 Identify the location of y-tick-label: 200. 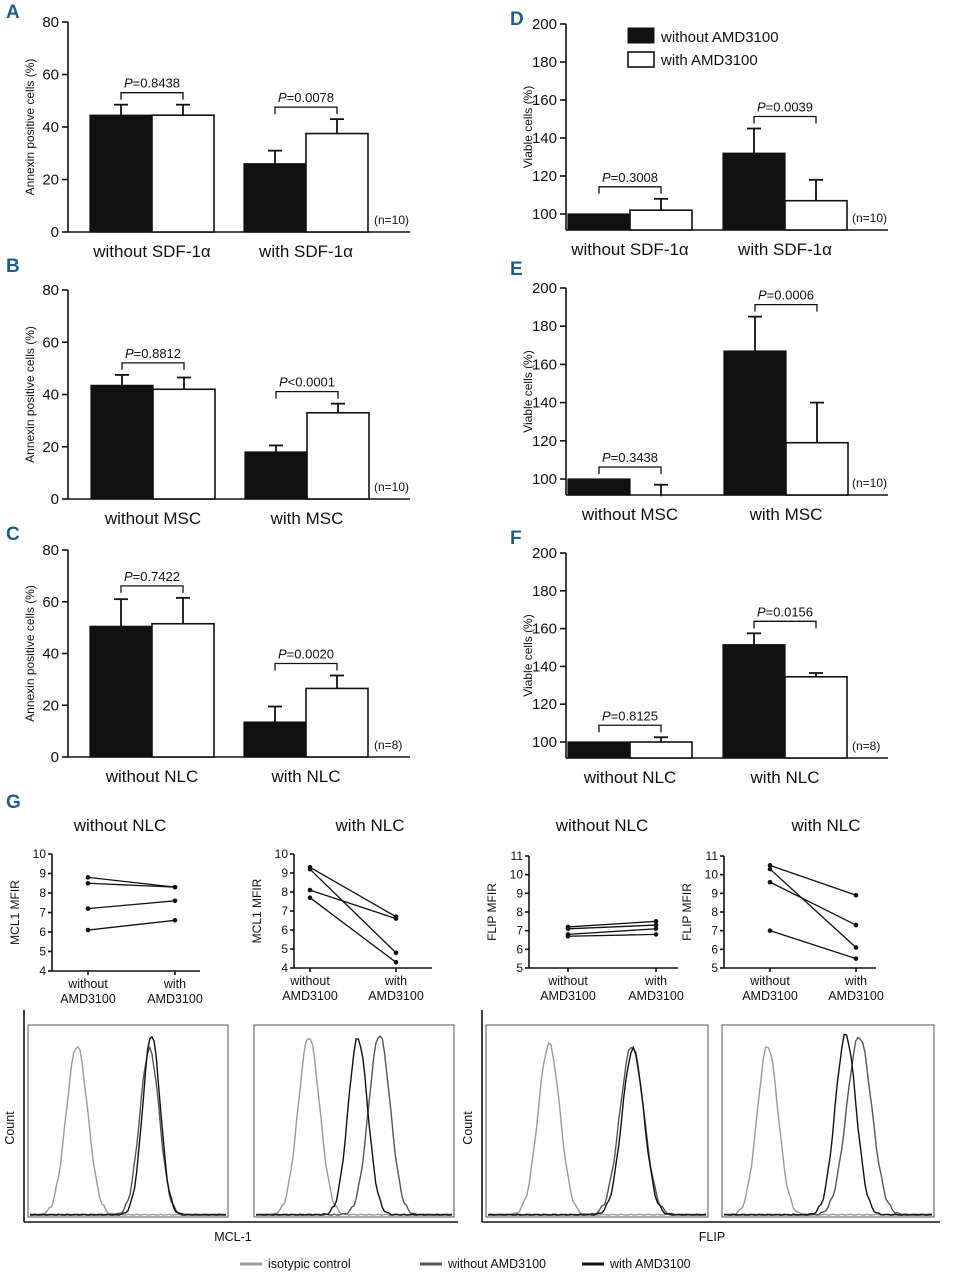
(544, 24).